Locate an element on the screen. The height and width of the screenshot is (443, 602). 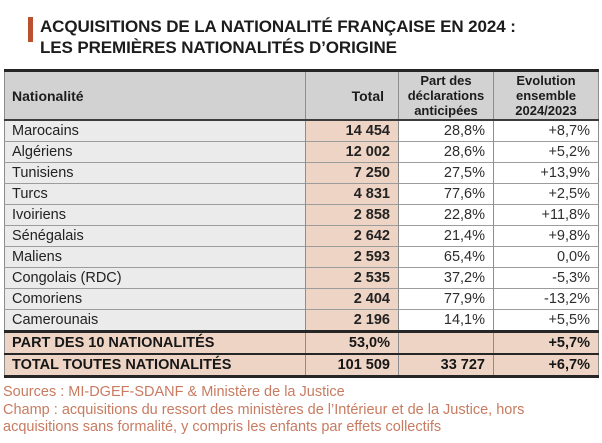
title-line-2: LES PREMIÈRES NATIONALITÉS D’ORIGINE is located at coordinates (218, 47).